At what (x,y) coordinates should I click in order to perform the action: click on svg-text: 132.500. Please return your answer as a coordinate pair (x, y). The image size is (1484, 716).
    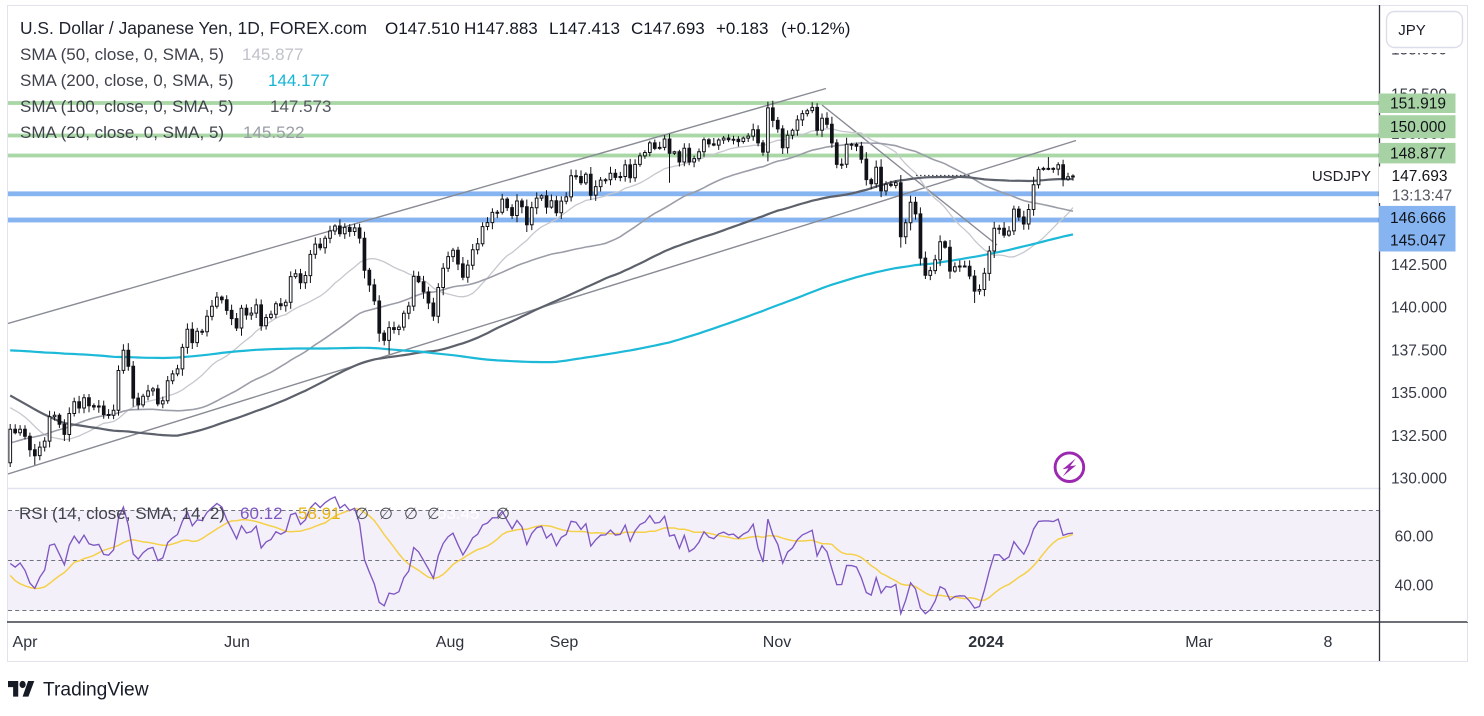
    Looking at the image, I should click on (1419, 436).